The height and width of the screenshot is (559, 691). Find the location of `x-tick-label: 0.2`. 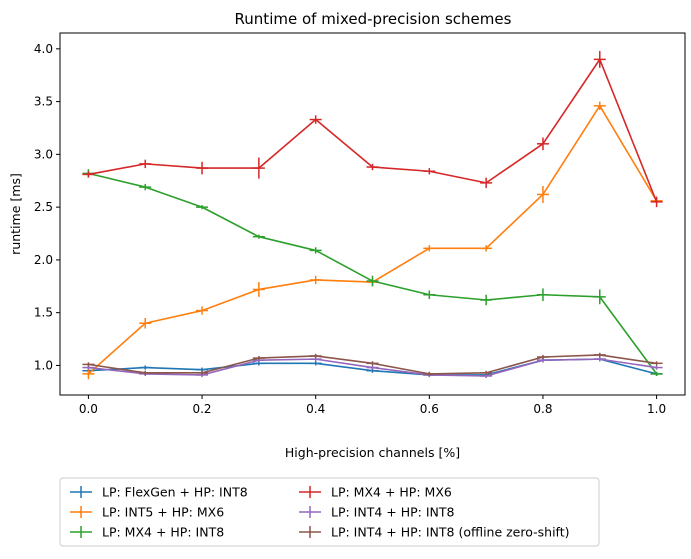

x-tick-label: 0.2 is located at coordinates (201, 409).